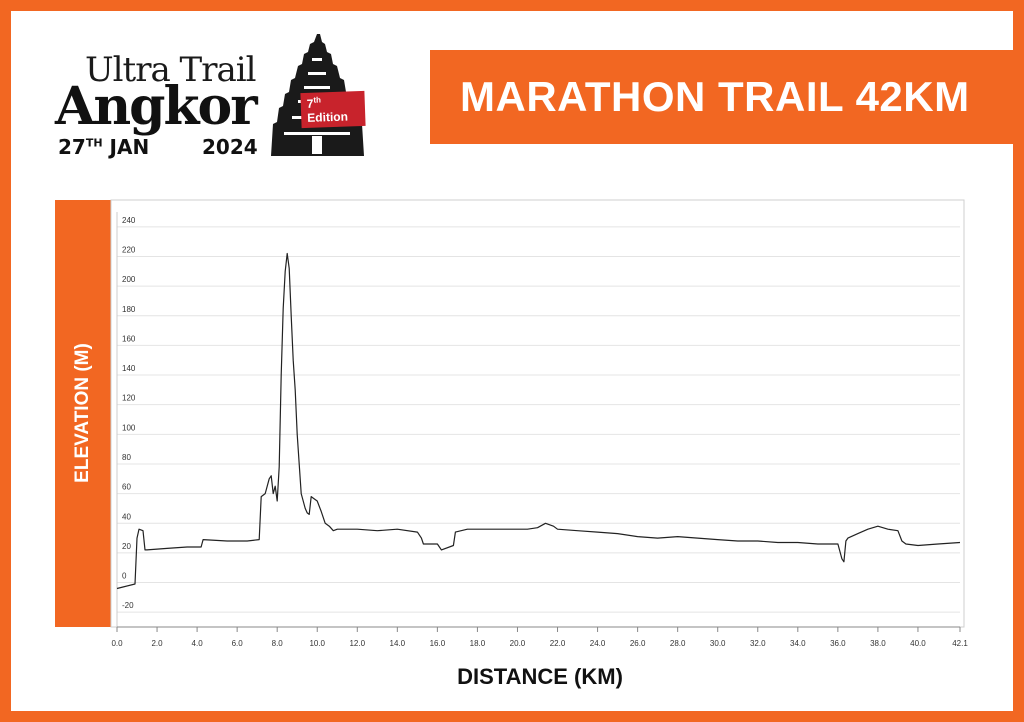  What do you see at coordinates (918, 643) in the screenshot?
I see `x-tick-label: 40.0` at bounding box center [918, 643].